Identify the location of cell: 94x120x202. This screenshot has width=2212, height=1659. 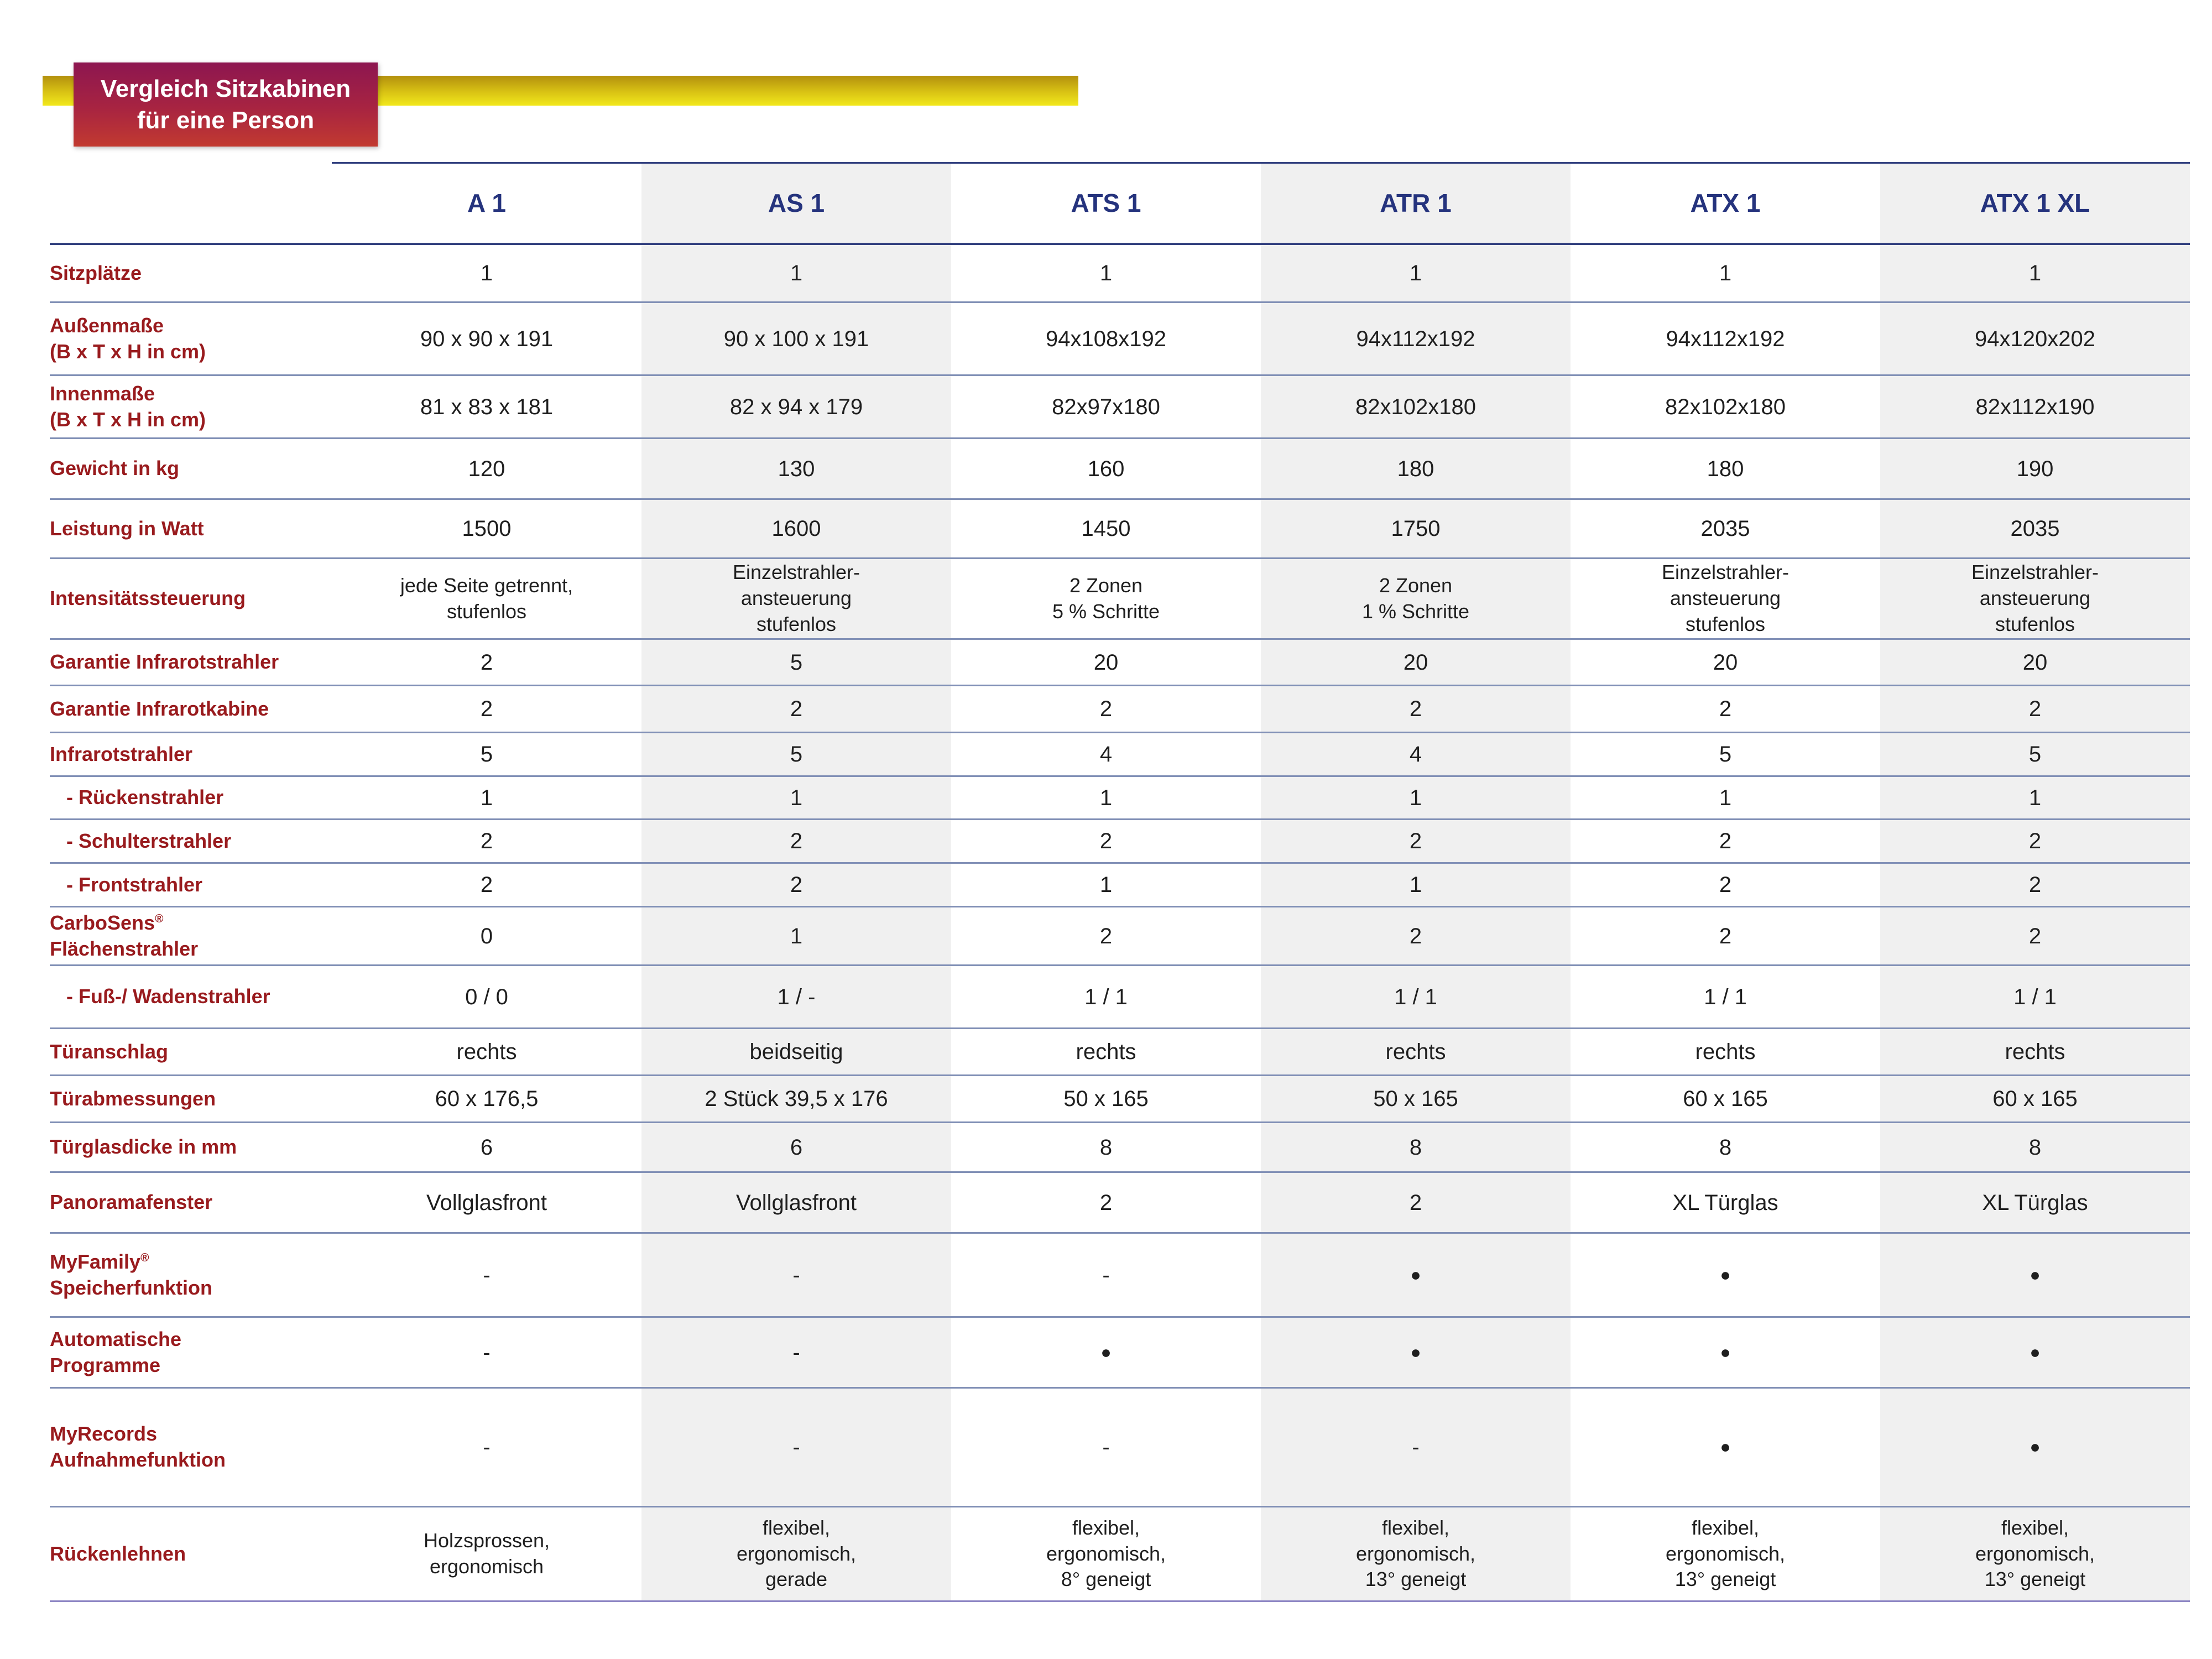
(2035, 340).